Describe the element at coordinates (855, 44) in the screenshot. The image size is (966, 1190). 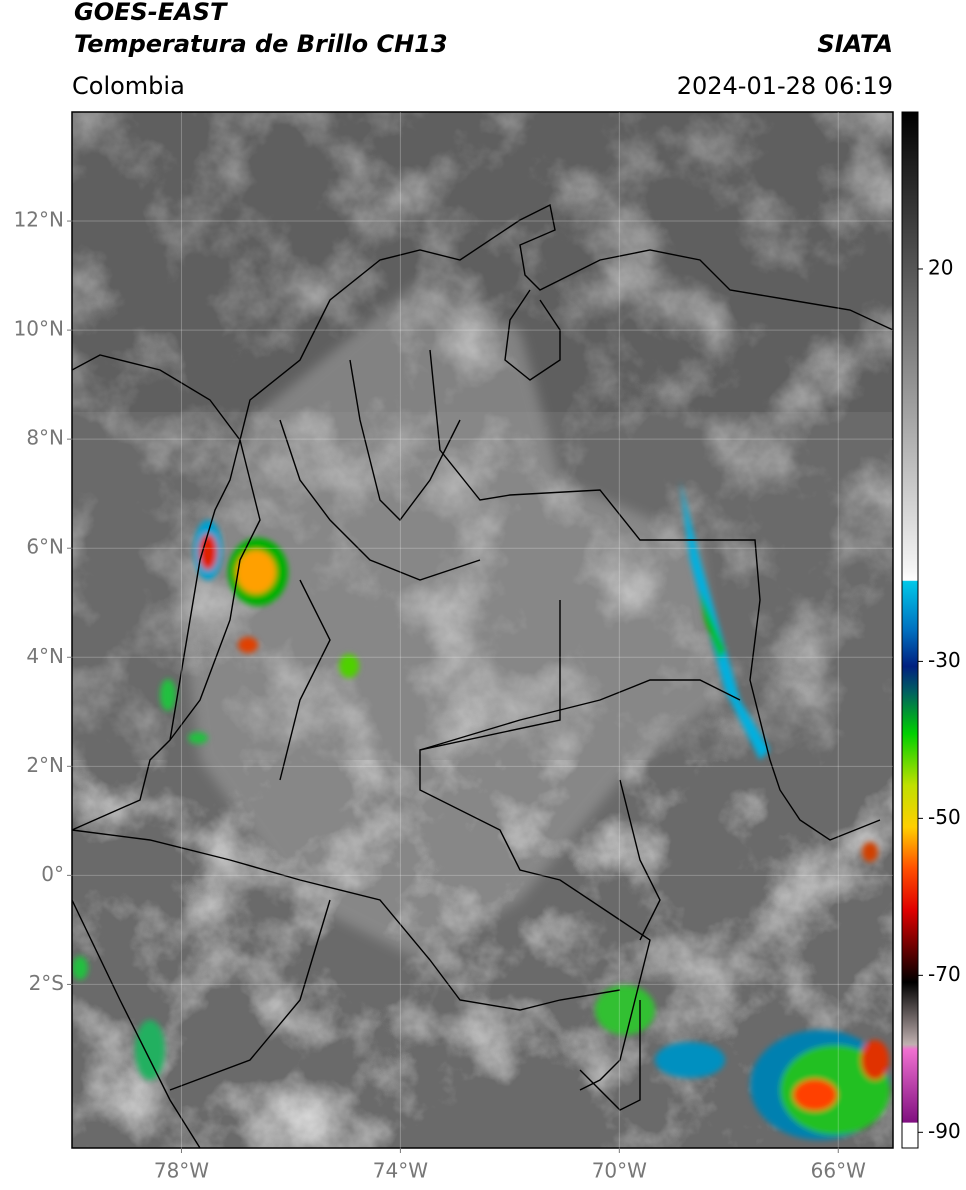
I see `source-label: SIATA` at that location.